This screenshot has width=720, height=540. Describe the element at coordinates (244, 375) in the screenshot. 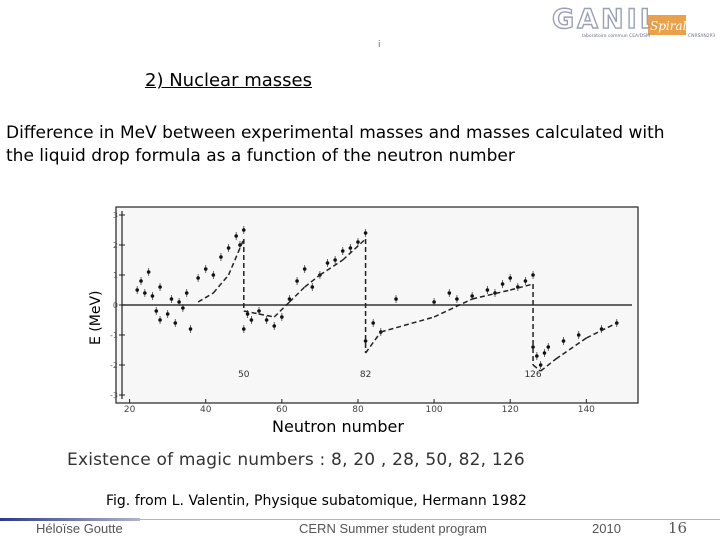

I see `magic-number-label: 50` at that location.